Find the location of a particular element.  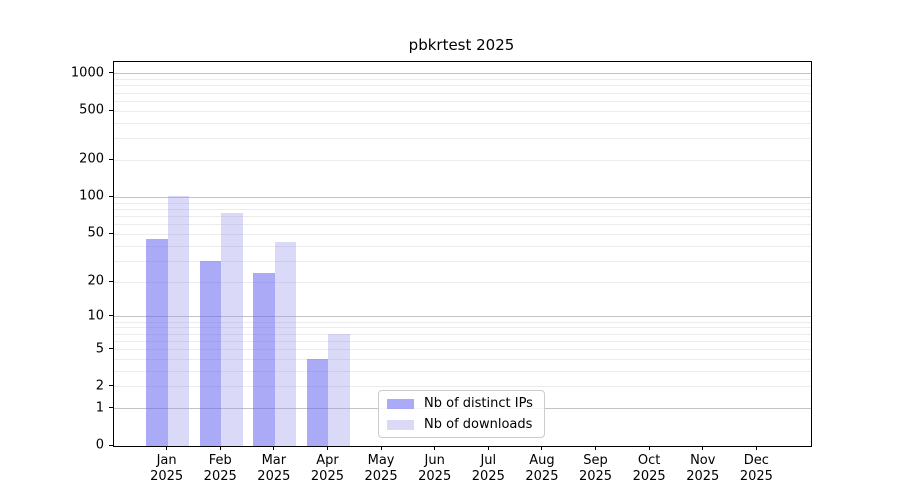

legend-label-downloads: Nb of downloads is located at coordinates (478, 424).